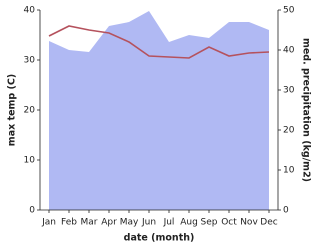 This screenshot has height=247, width=320. What do you see at coordinates (109, 223) in the screenshot?
I see `x-tick-label: Apr` at bounding box center [109, 223].